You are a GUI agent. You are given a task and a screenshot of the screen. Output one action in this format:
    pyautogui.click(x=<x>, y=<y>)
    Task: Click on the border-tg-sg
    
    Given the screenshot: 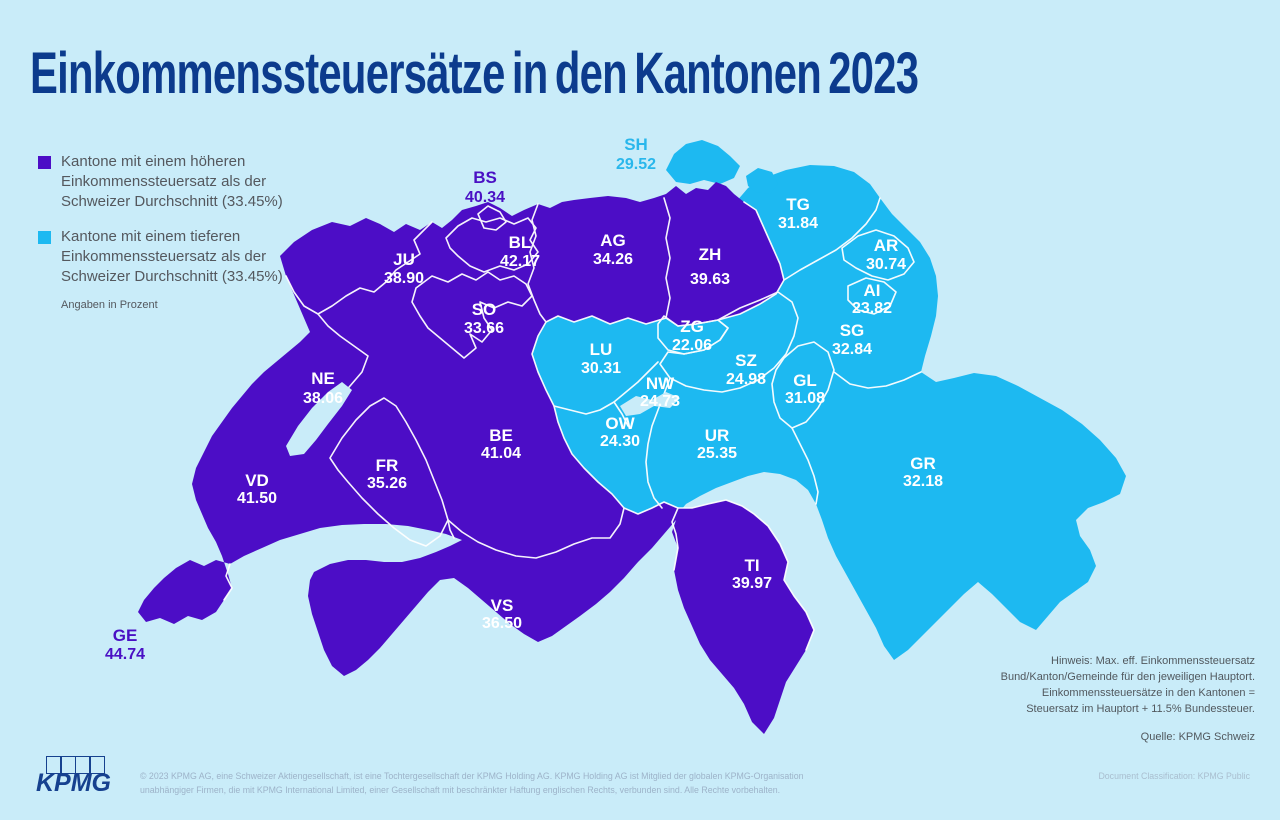 What is the action you would take?
    pyautogui.click(x=832, y=239)
    